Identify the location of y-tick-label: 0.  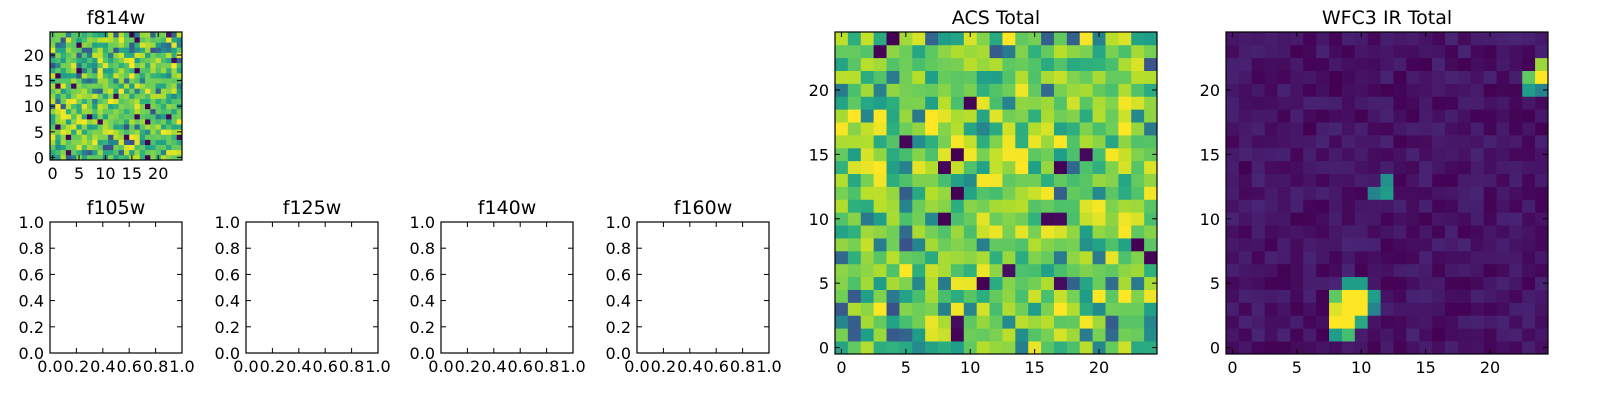
(39, 157).